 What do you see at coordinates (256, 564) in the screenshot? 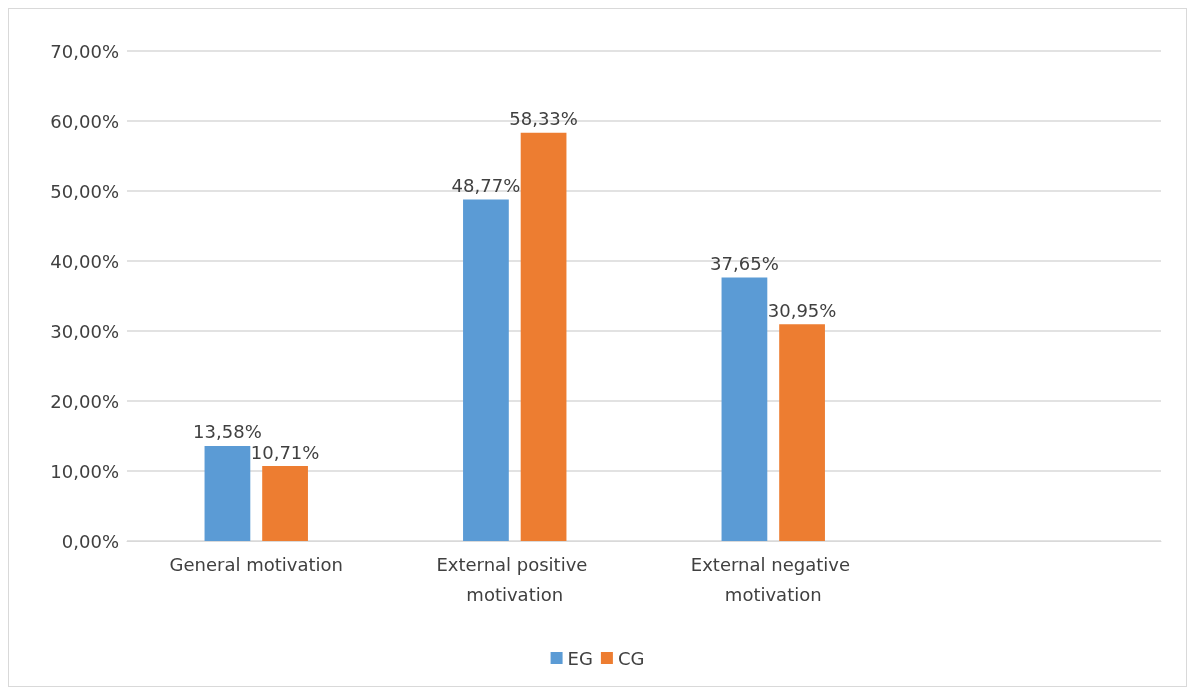
I see `x-tick-label: General motivation` at bounding box center [256, 564].